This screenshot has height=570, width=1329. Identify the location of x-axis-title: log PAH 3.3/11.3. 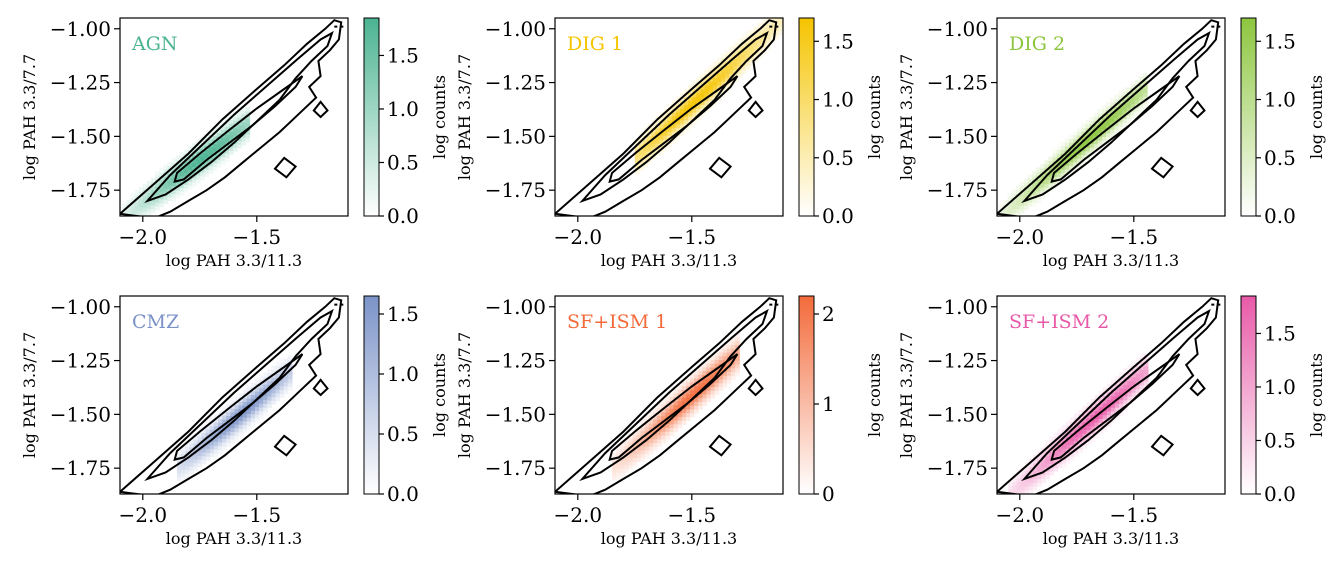
(234, 538).